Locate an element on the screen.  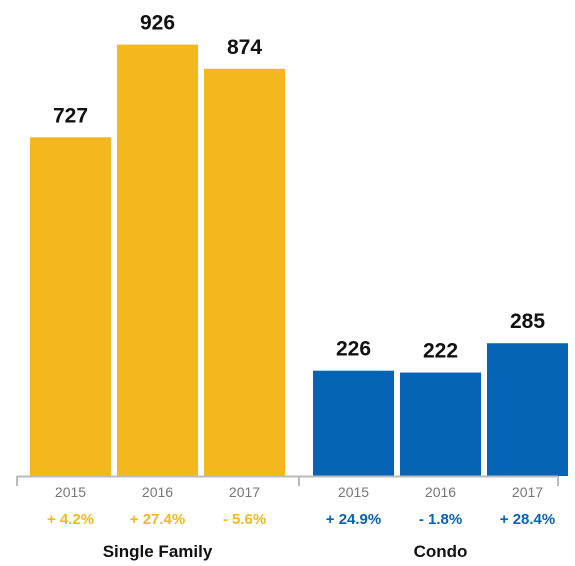
bar-condo-2016 is located at coordinates (440, 424).